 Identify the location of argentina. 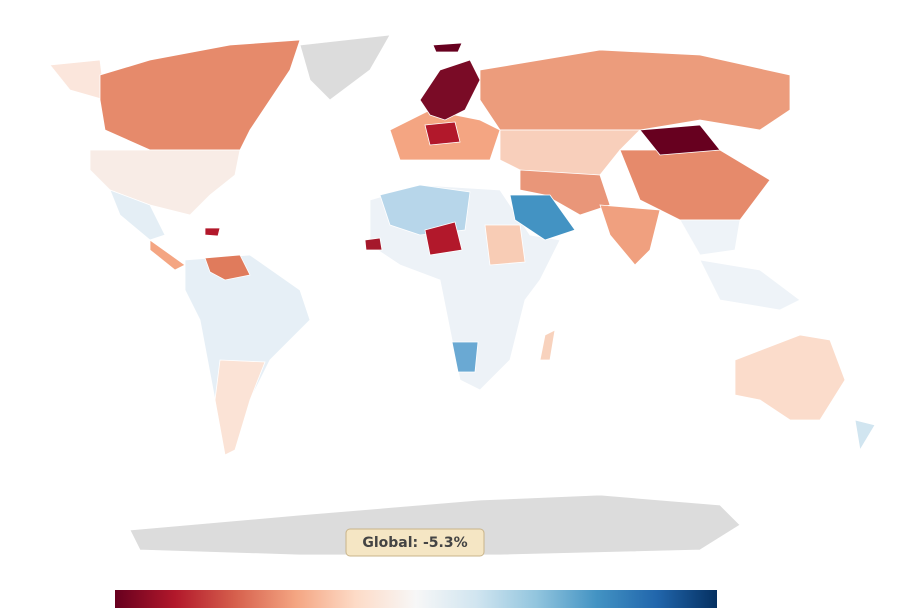
(240, 407).